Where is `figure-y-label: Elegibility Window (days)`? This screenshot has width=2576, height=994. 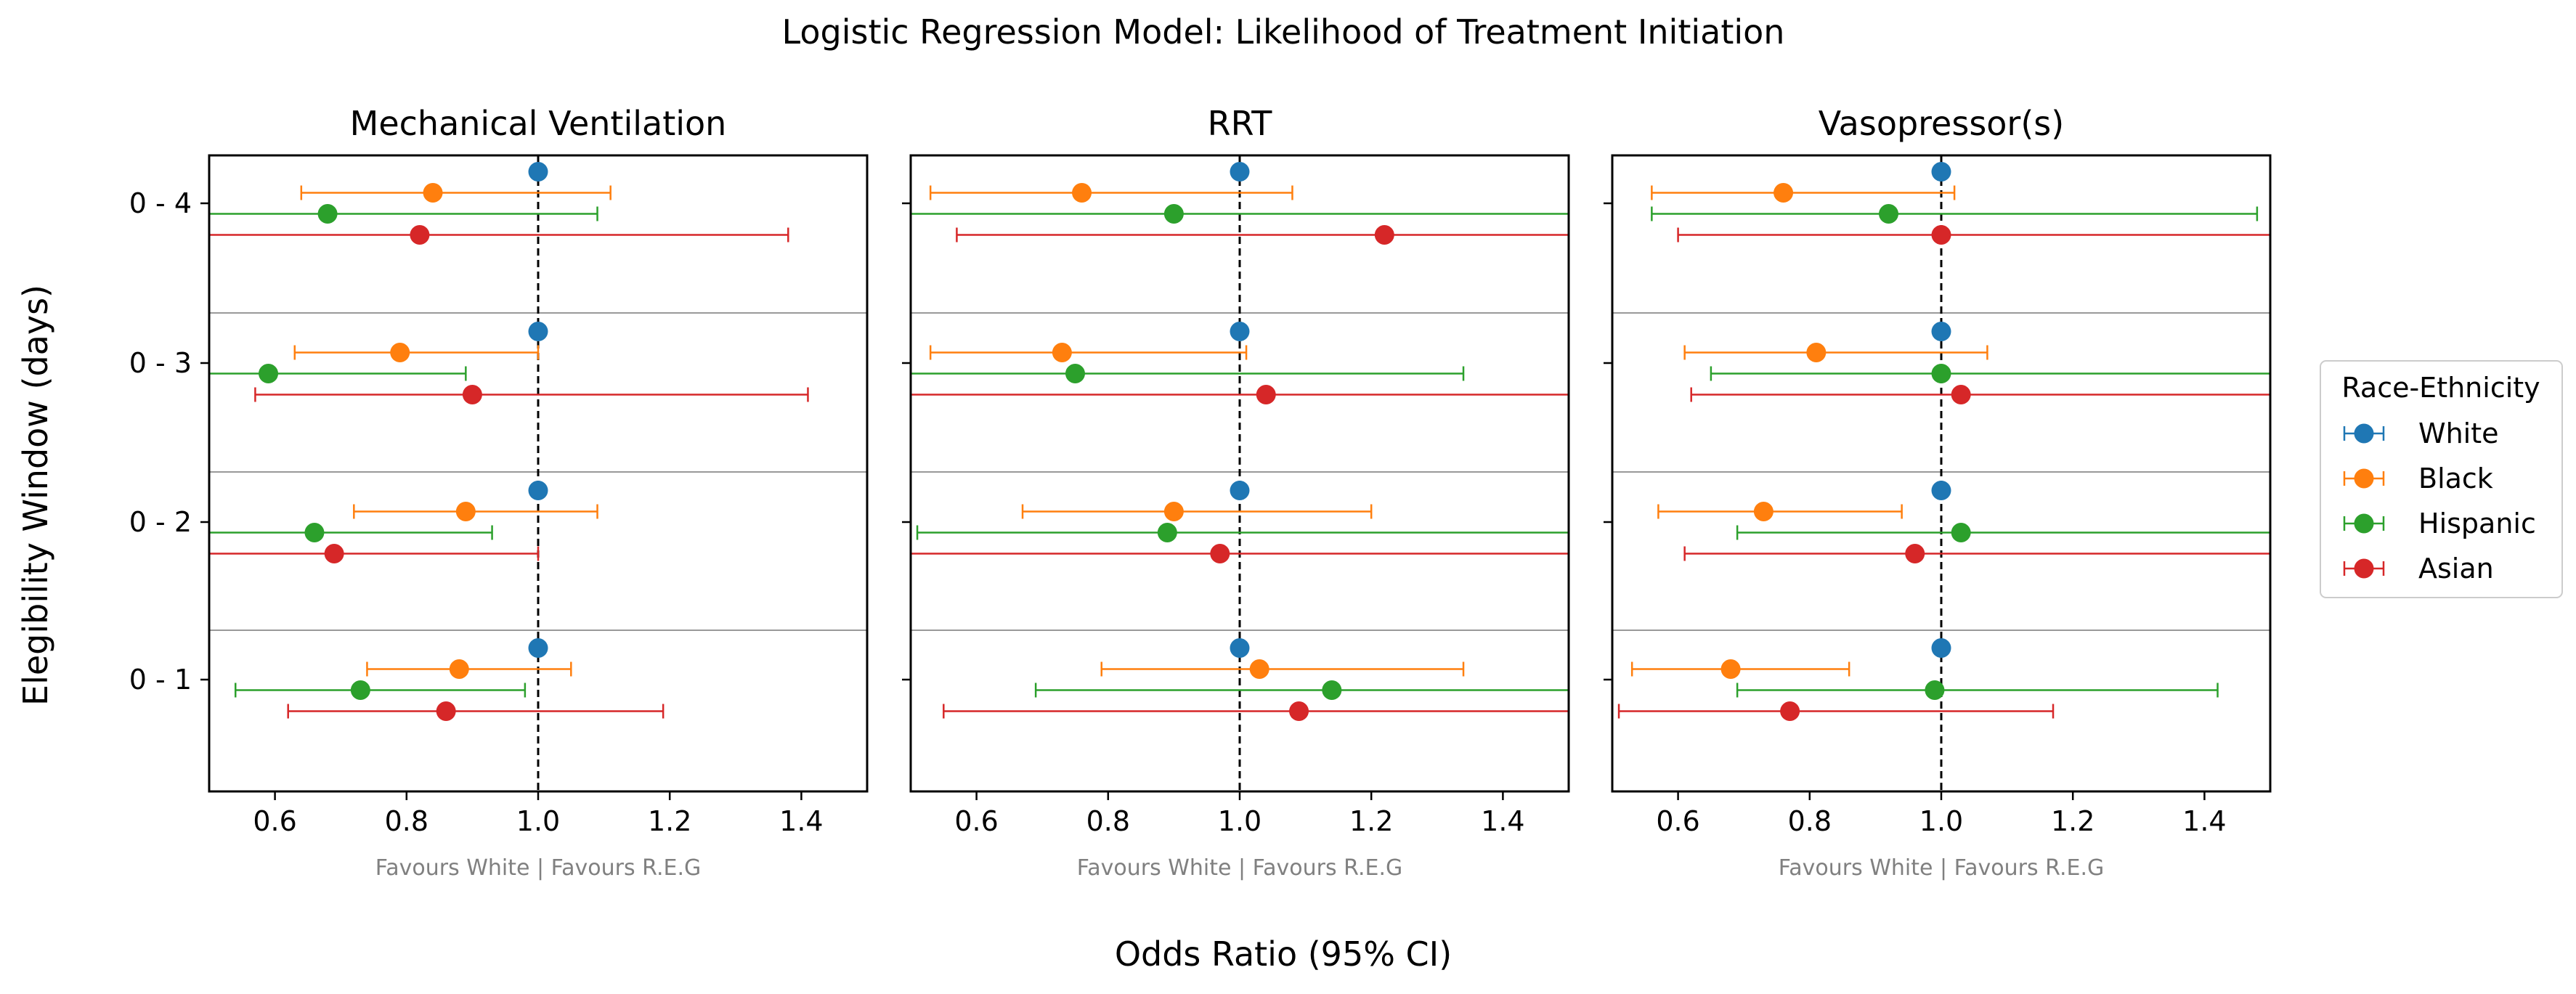 figure-y-label: Elegibility Window (days) is located at coordinates (35, 495).